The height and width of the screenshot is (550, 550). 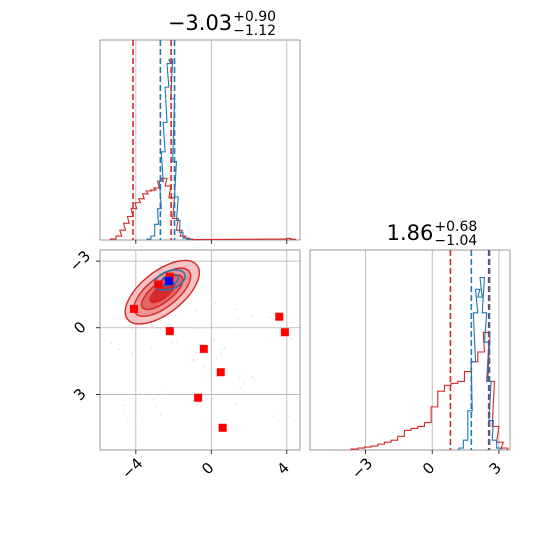 What do you see at coordinates (201, 360) in the screenshot?
I see `joint-samples` at bounding box center [201, 360].